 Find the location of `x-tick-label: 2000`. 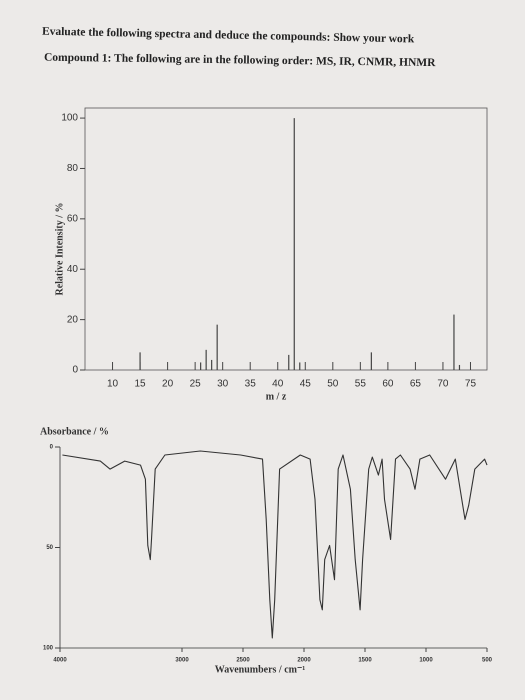

x-tick-label: 2000 is located at coordinates (304, 661).